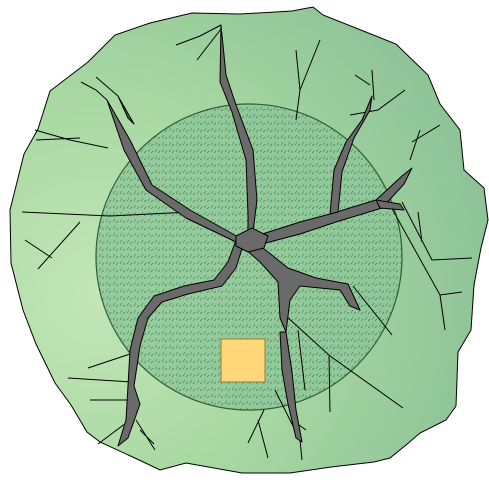 The height and width of the screenshot is (495, 489). Describe the element at coordinates (243, 360) in the screenshot. I see `marker-square` at that location.